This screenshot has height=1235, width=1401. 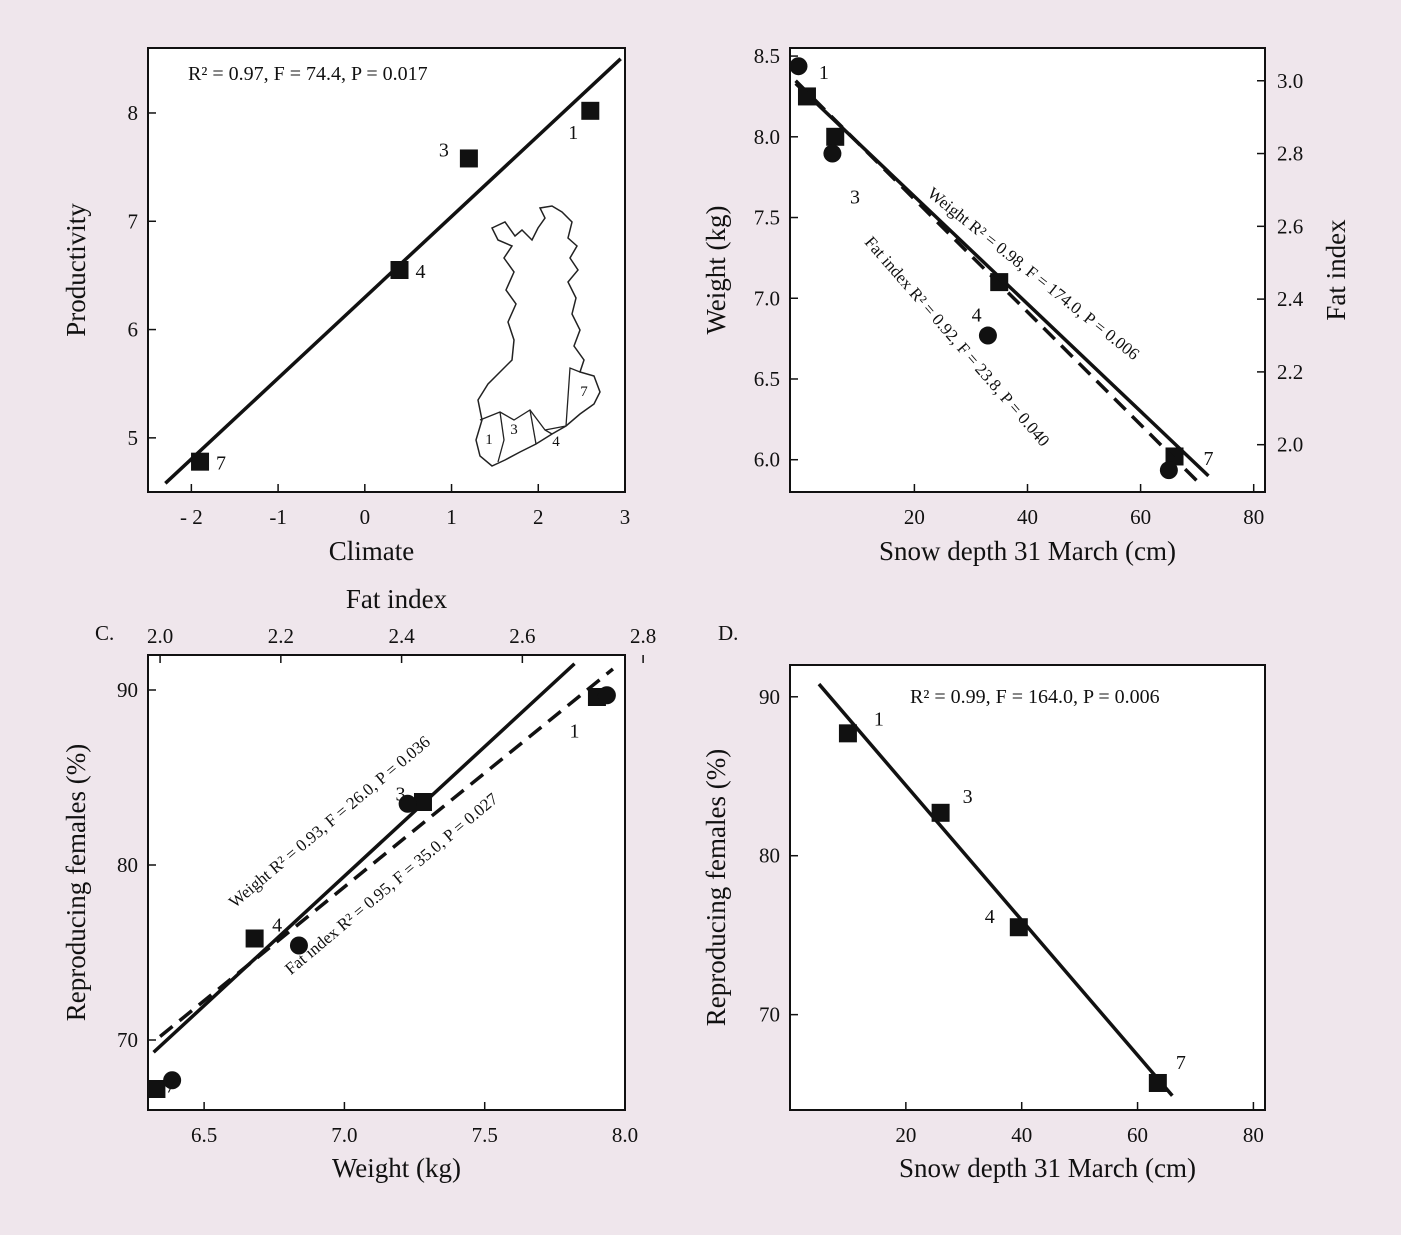 I want to click on x-tick-label: - 2, so click(x=191, y=517).